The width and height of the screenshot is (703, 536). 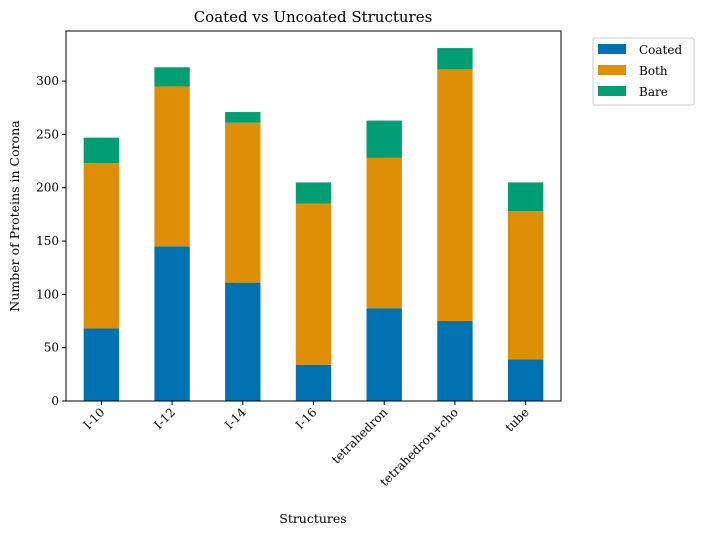 What do you see at coordinates (306, 418) in the screenshot?
I see `x-tick-label: I-16` at bounding box center [306, 418].